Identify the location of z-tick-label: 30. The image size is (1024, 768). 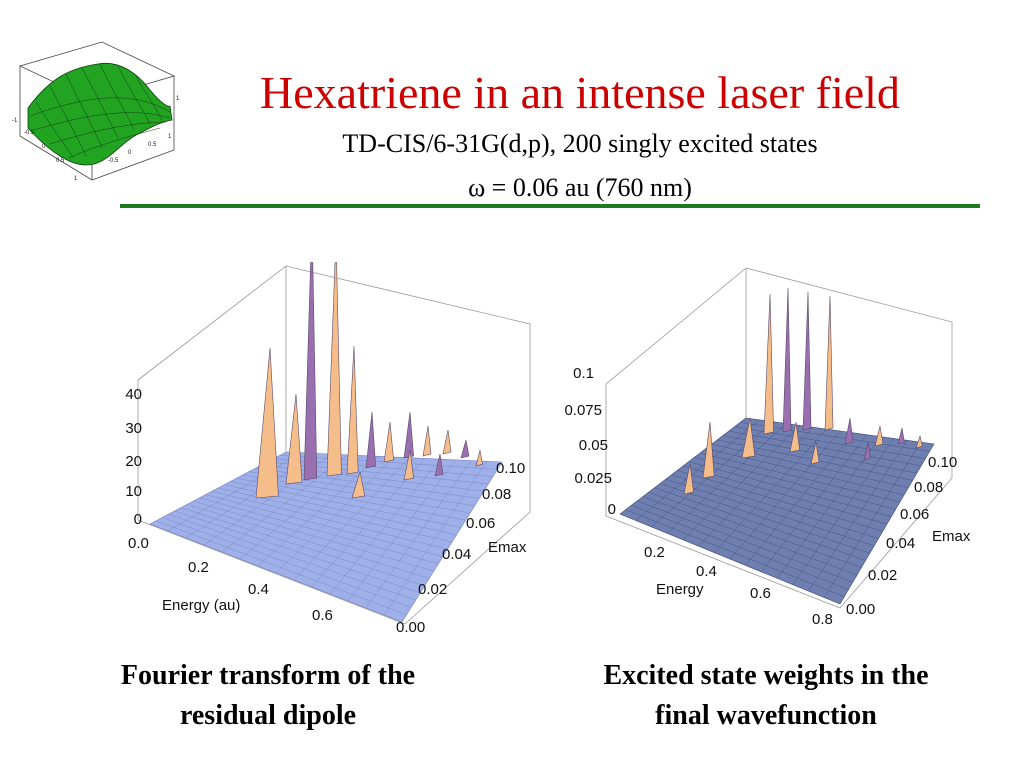
(133, 428).